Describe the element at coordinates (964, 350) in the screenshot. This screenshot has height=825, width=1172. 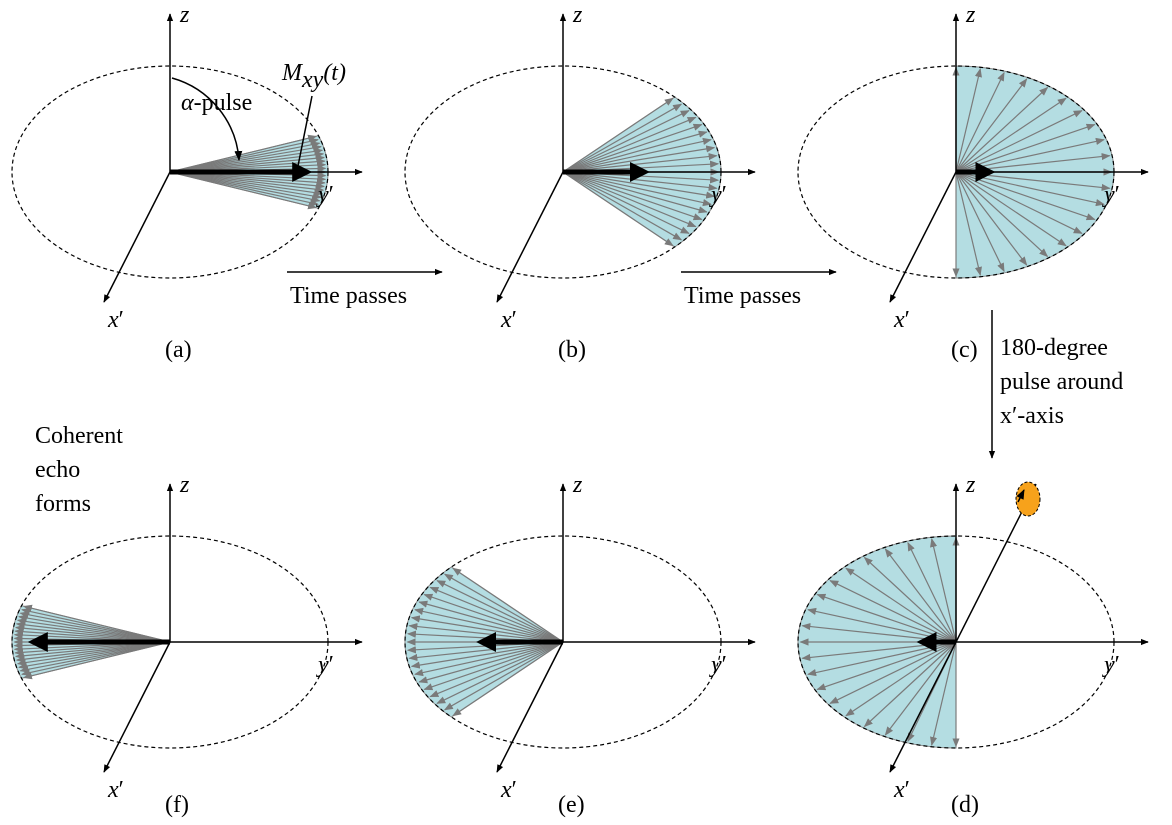
I see `panel-label-c: (c)` at that location.